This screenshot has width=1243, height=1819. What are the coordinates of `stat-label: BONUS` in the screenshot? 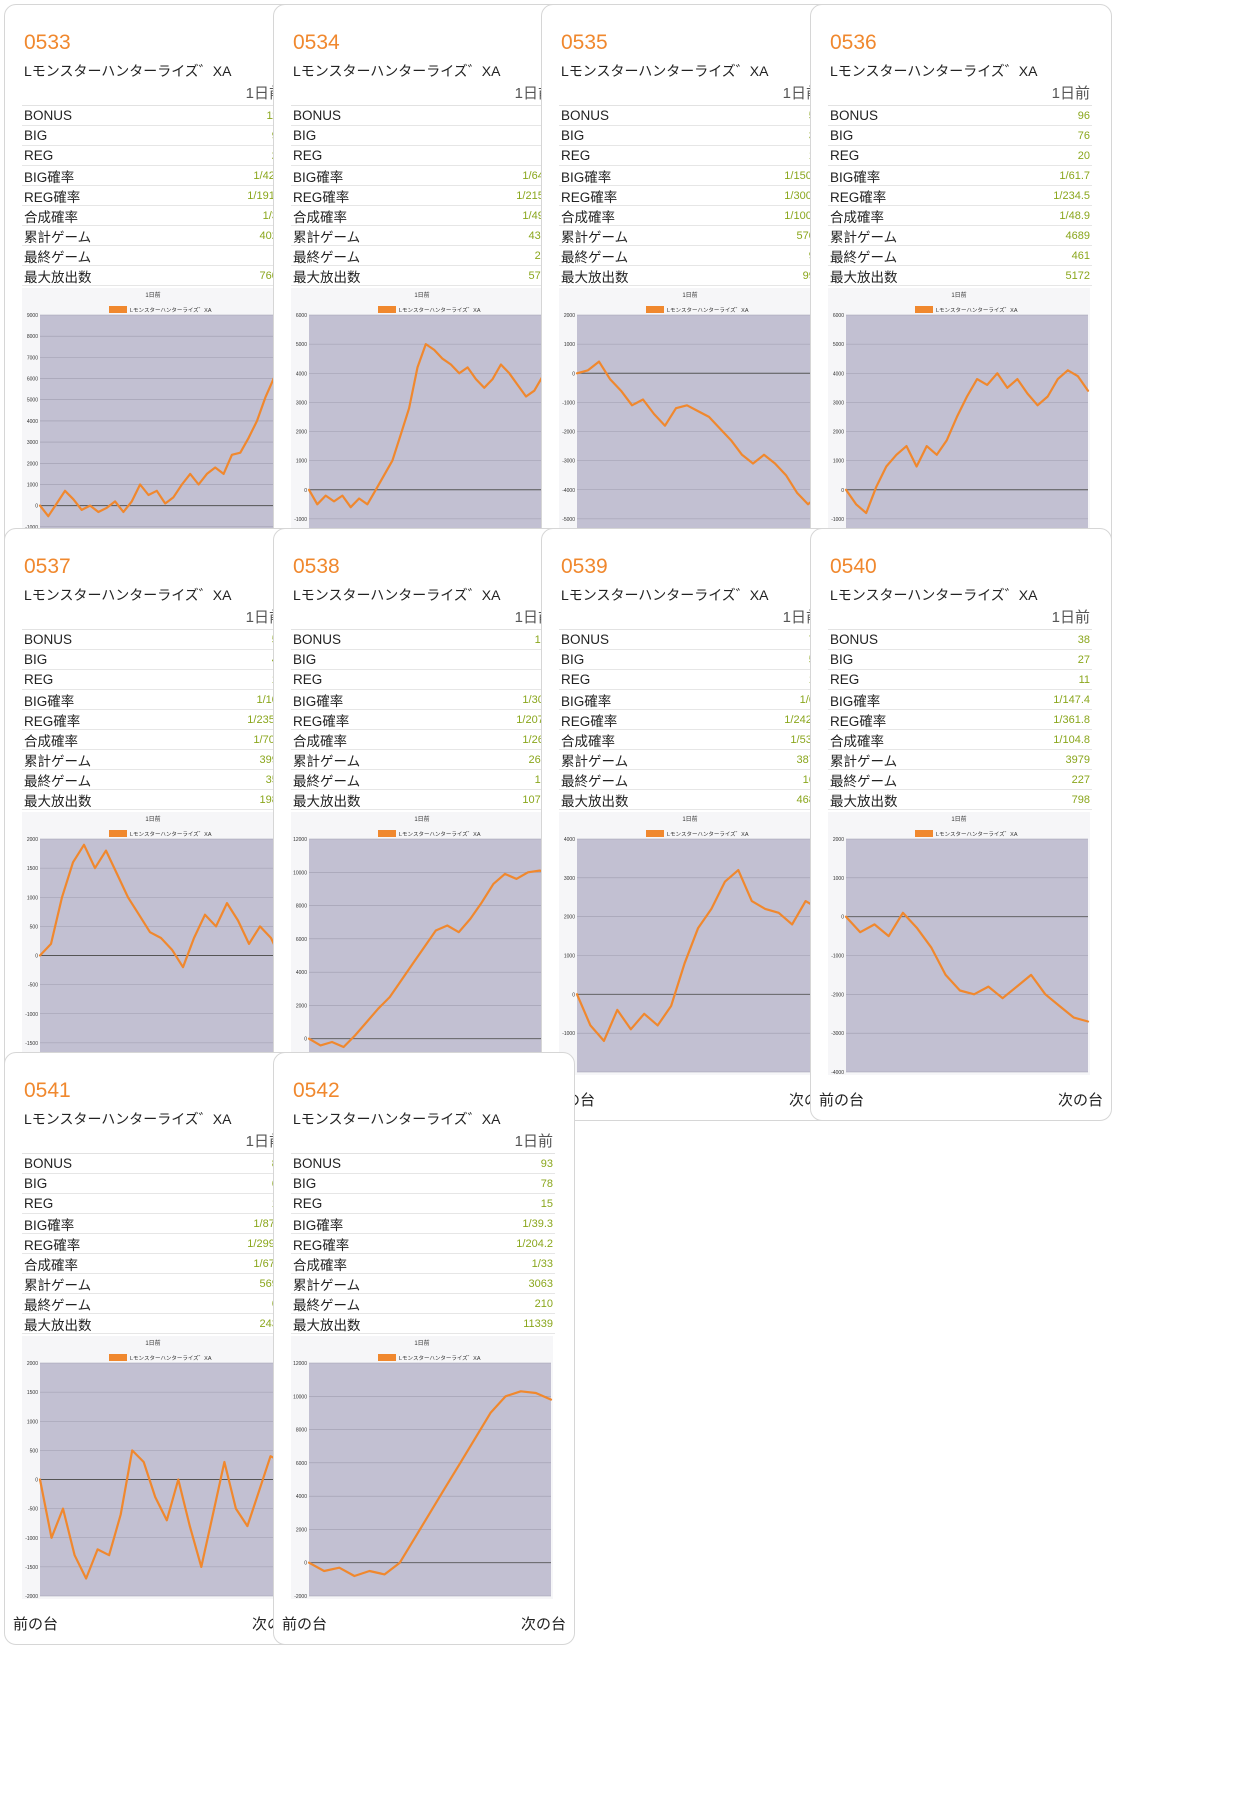 It's located at (317, 639).